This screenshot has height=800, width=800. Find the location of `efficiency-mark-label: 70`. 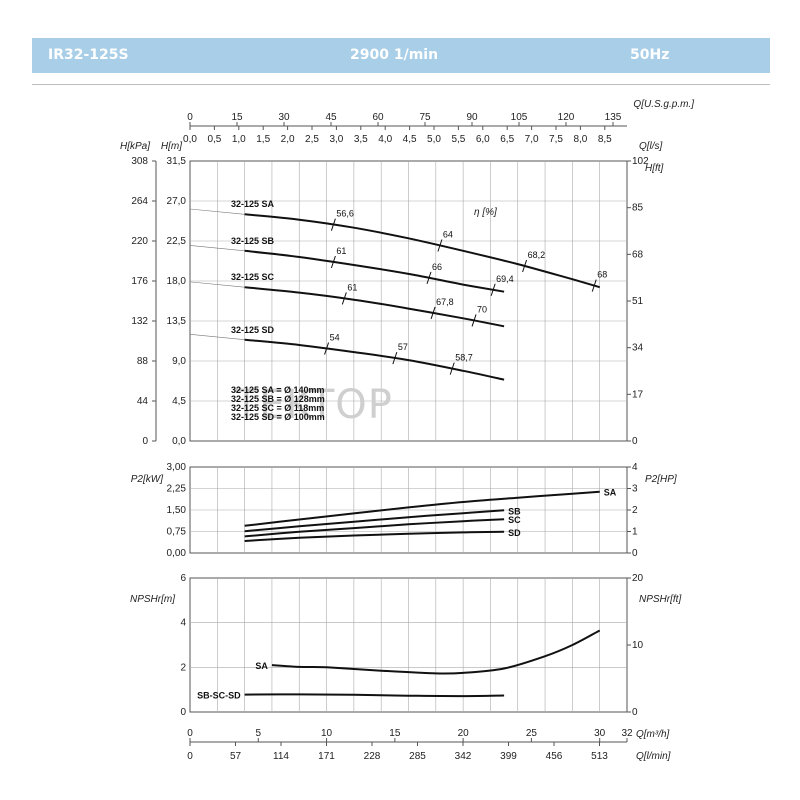

efficiency-mark-label: 70 is located at coordinates (482, 309).